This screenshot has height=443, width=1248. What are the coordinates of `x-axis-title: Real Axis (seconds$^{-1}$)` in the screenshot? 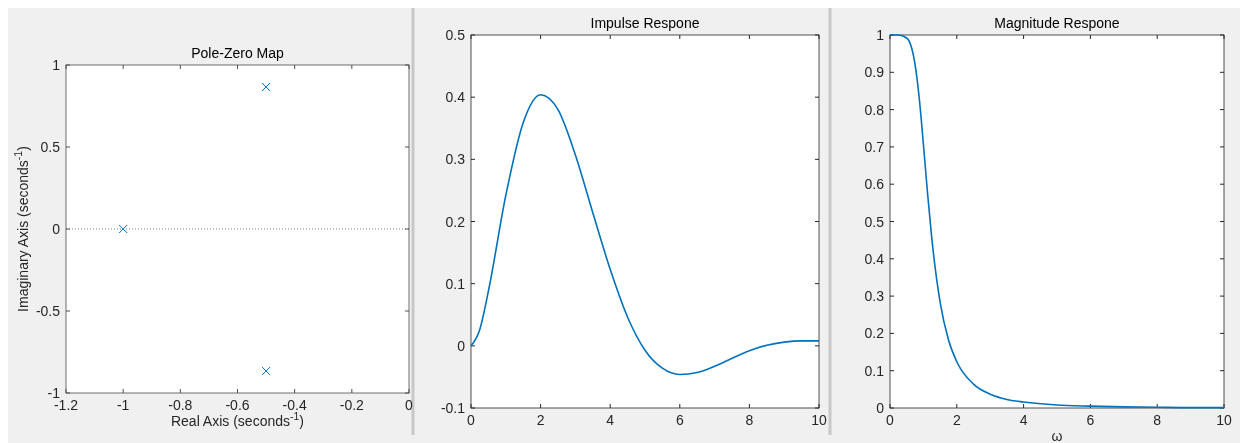 It's located at (237, 419).